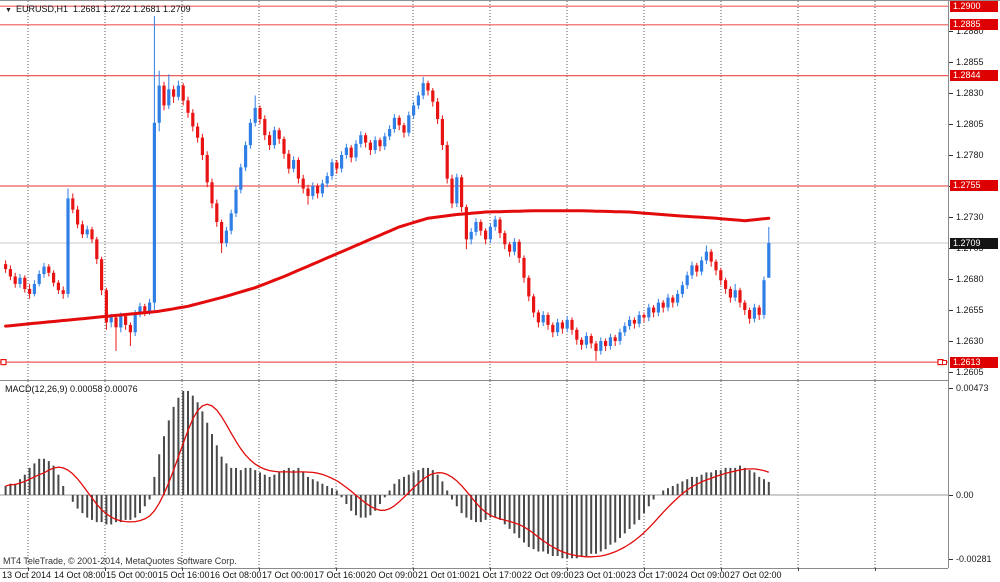 The height and width of the screenshot is (582, 1000). I want to click on panel-separator, so click(474, 380).